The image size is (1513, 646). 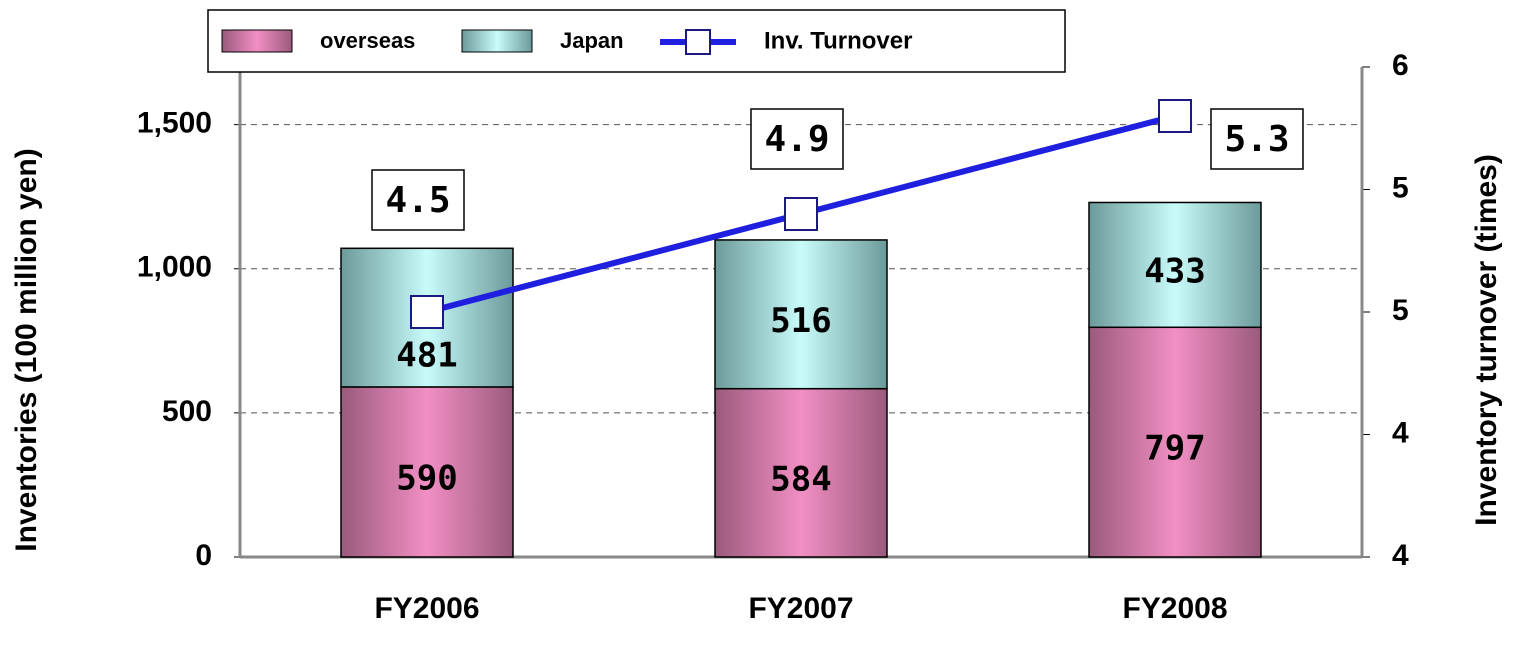 I want to click on legend-label: Inv. Turnover, so click(x=838, y=40).